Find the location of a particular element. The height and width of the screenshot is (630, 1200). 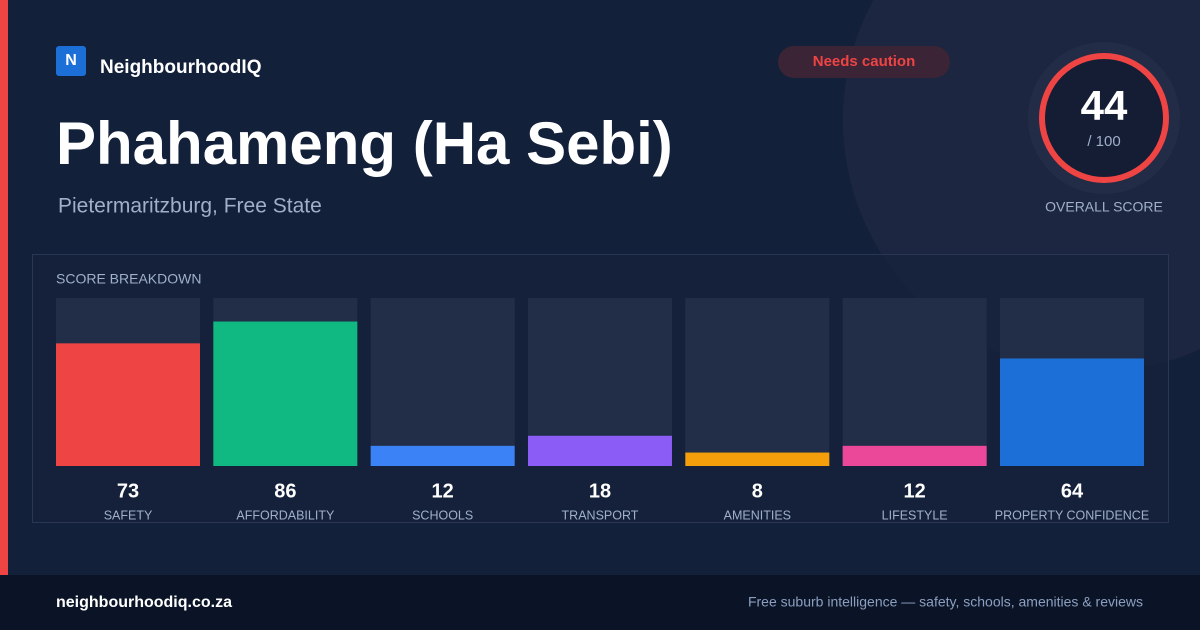

score-value: 44 is located at coordinates (1104, 105).